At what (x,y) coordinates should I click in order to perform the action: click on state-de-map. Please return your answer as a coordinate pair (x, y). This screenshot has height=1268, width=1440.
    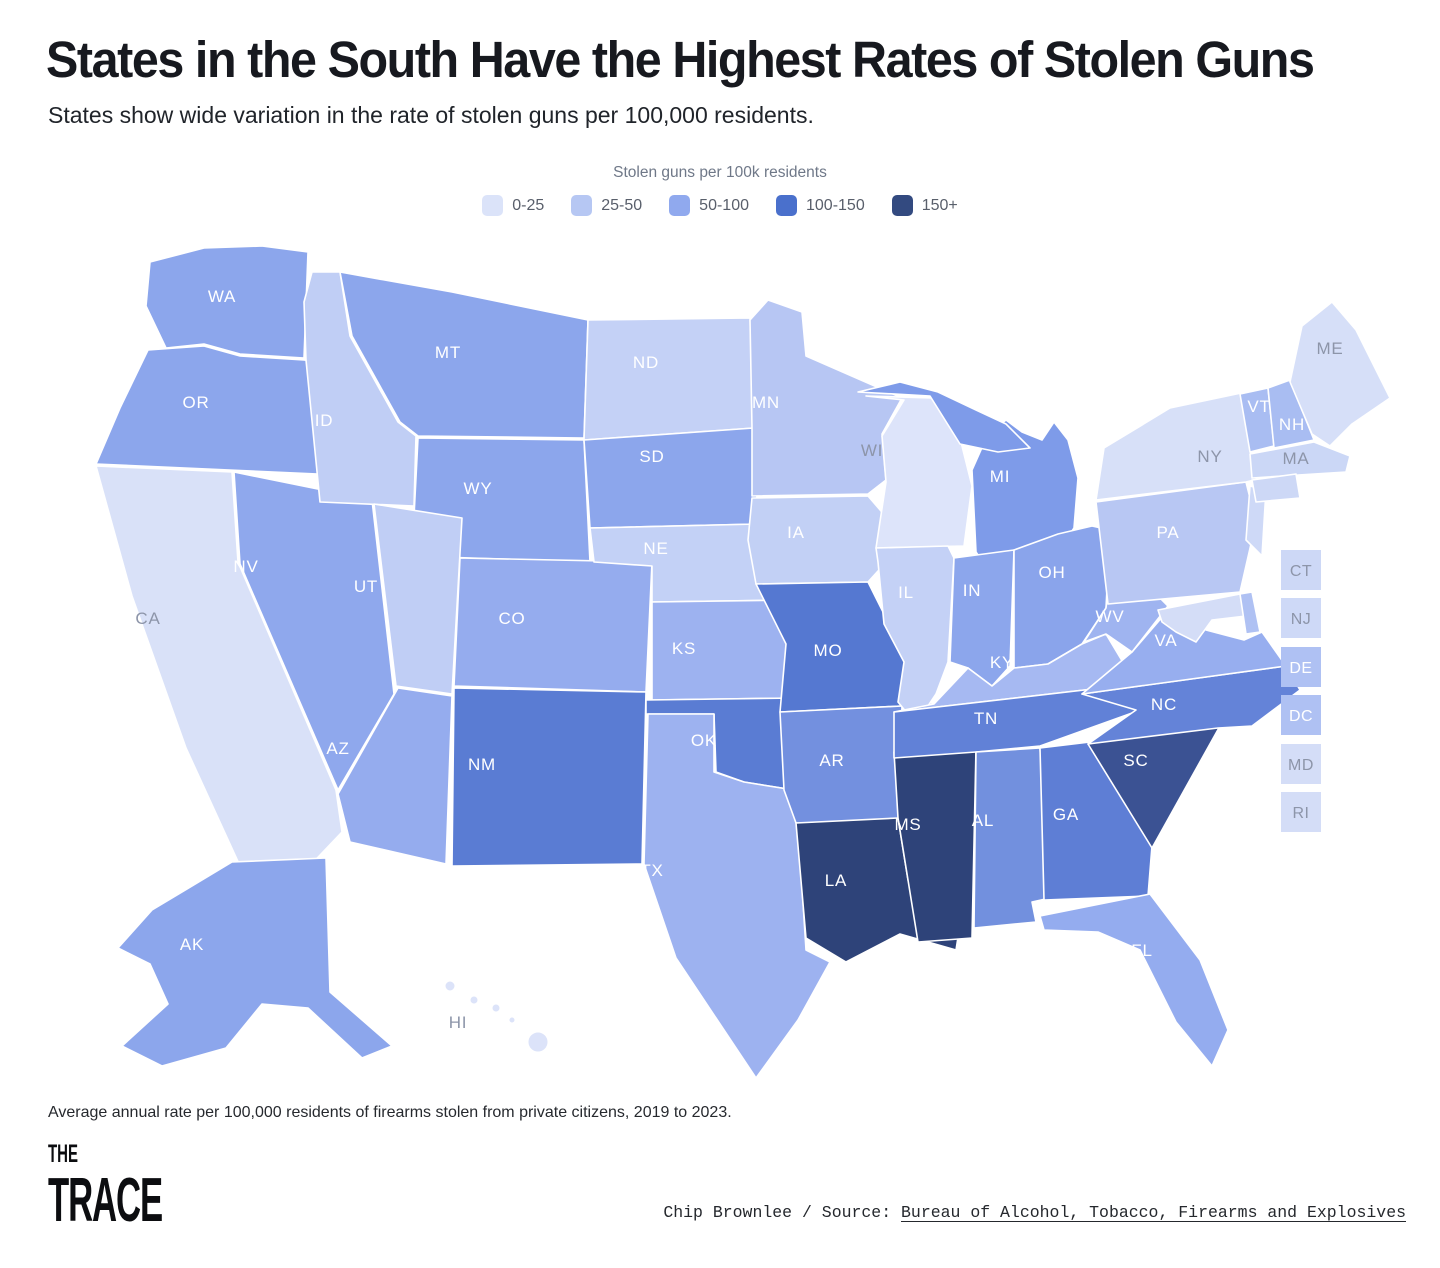
    Looking at the image, I should click on (1250, 613).